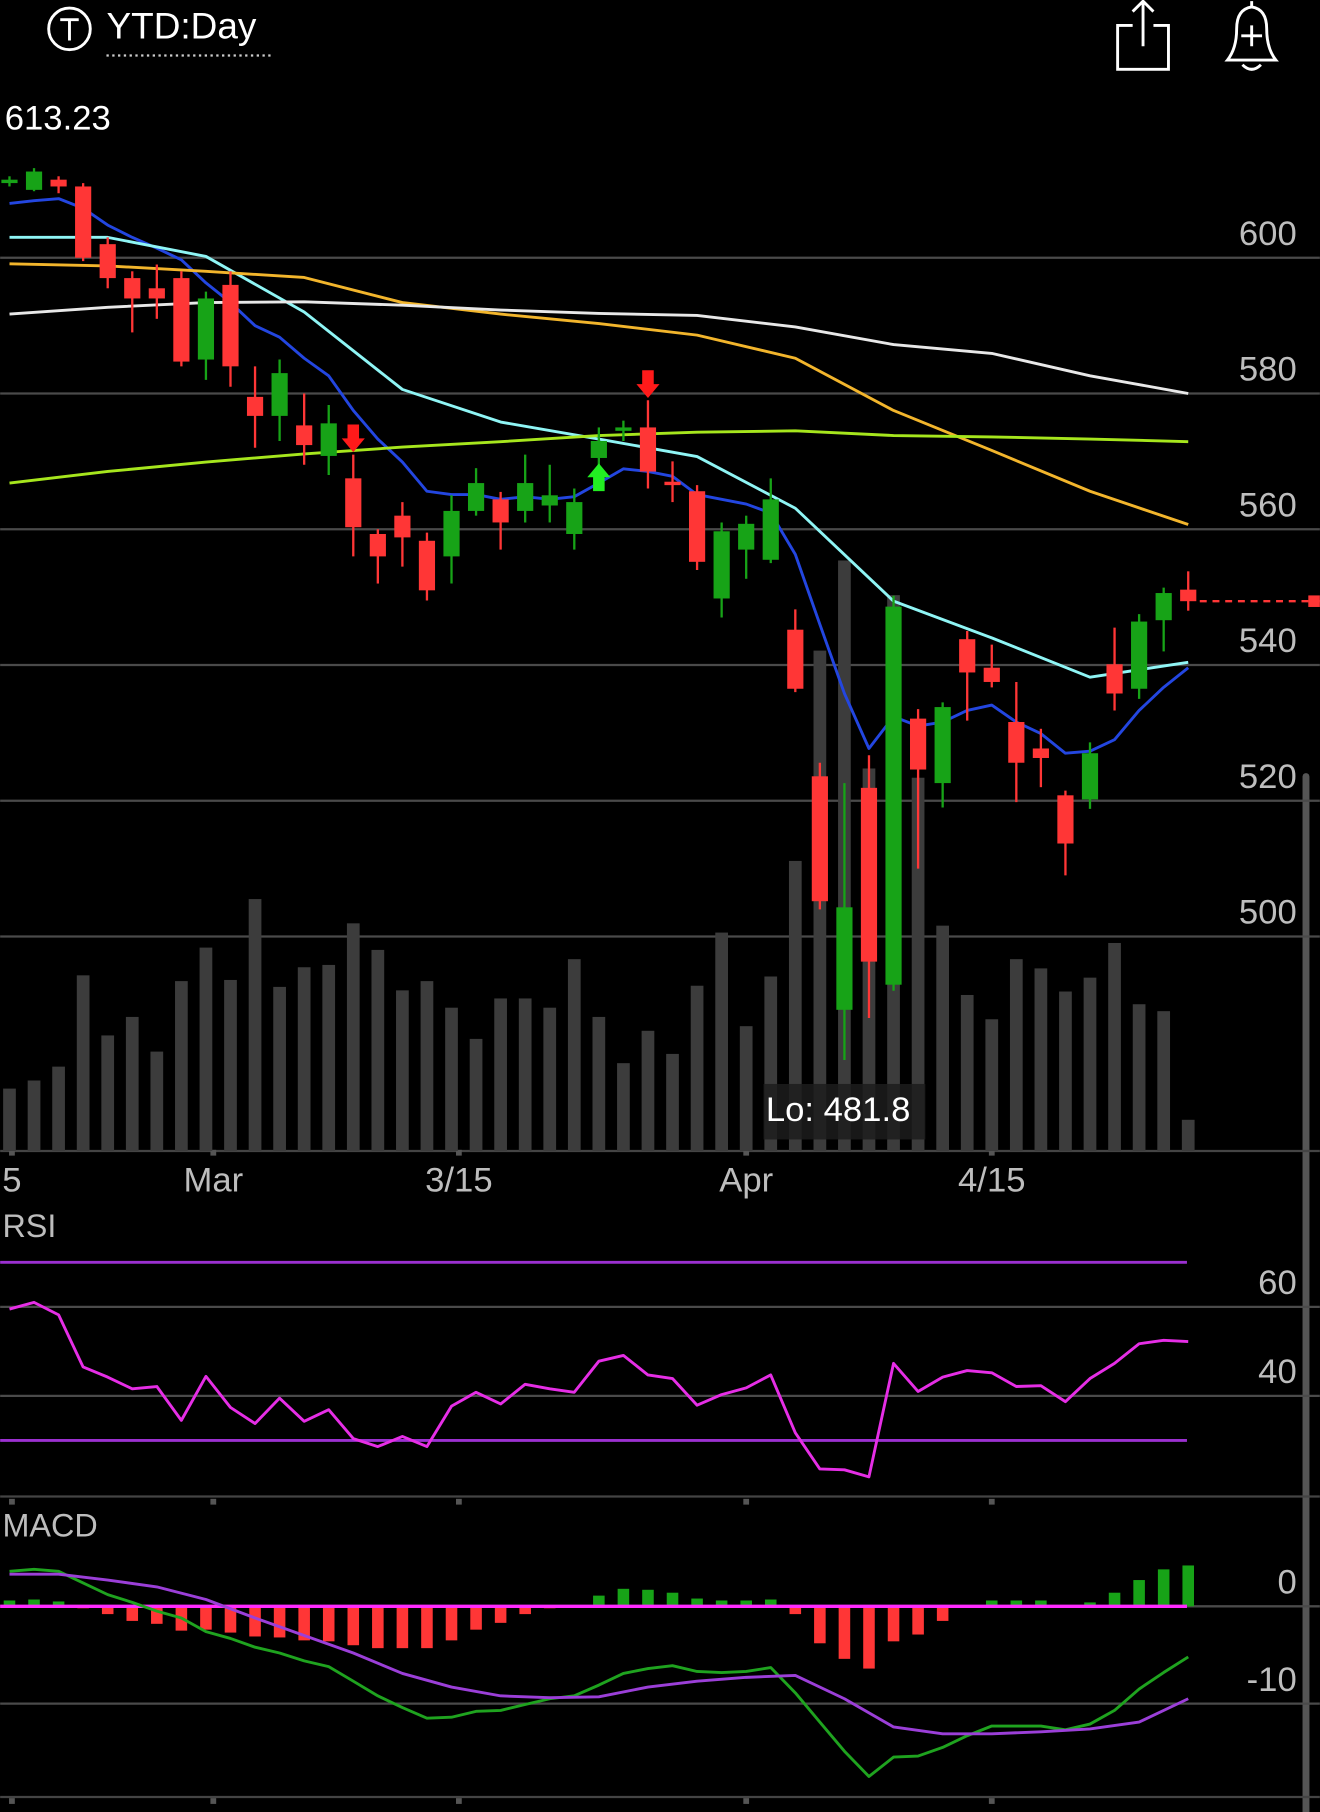  What do you see at coordinates (1268, 913) in the screenshot?
I see `y-tick-label: 500` at bounding box center [1268, 913].